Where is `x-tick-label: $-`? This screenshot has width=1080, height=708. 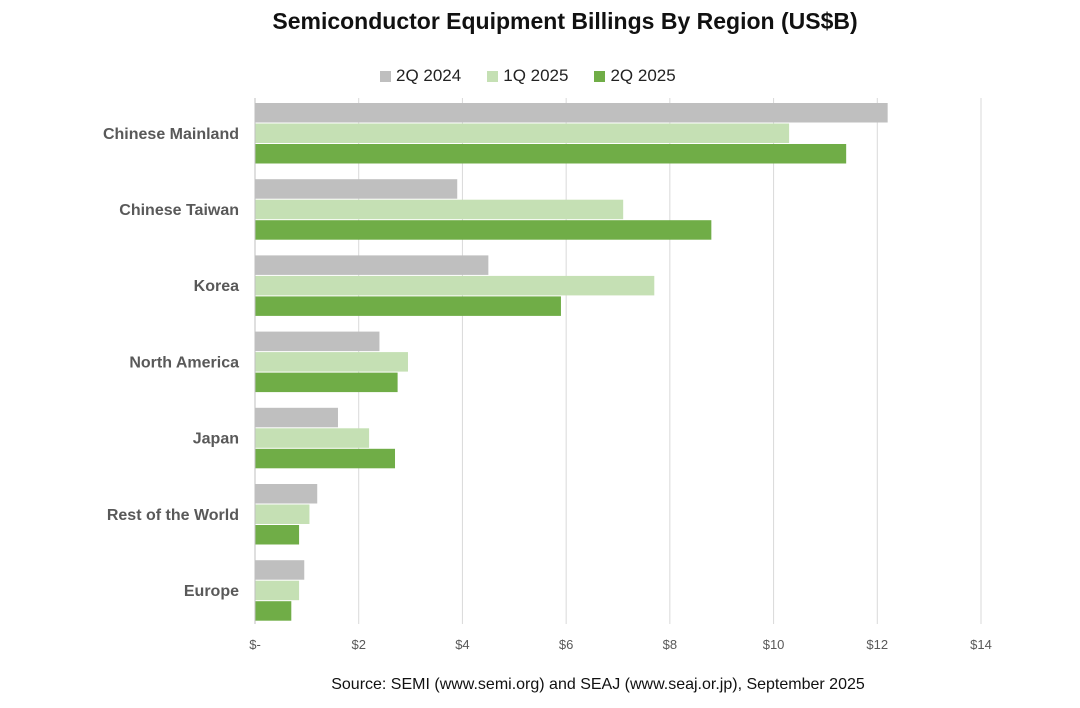 x-tick-label: $- is located at coordinates (255, 644).